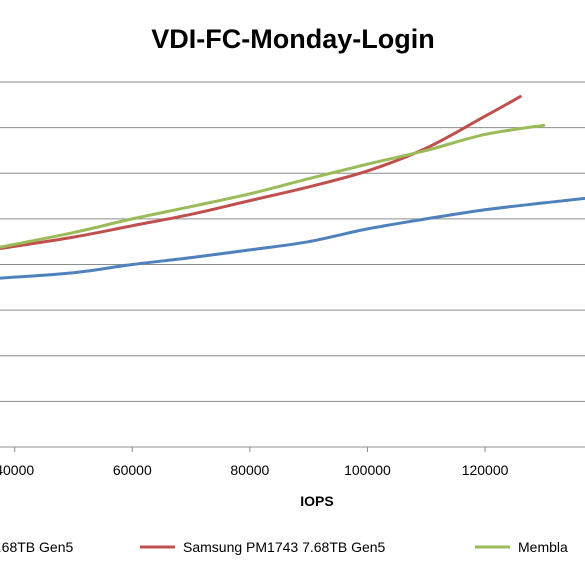 The image size is (585, 585). Describe the element at coordinates (292, 39) in the screenshot. I see `chart-title: VDI-FC-Monday-Login` at that location.